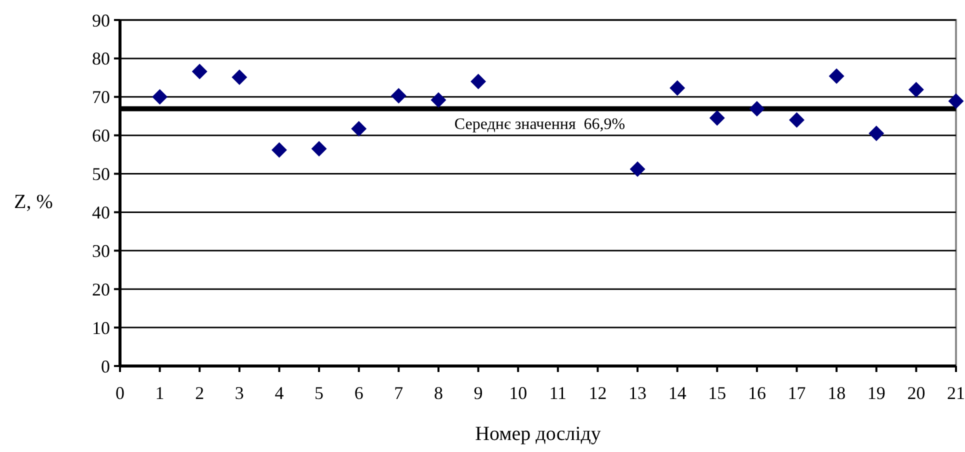 The width and height of the screenshot is (965, 452). Describe the element at coordinates (101, 58) in the screenshot. I see `y-tick-label: 80` at that location.